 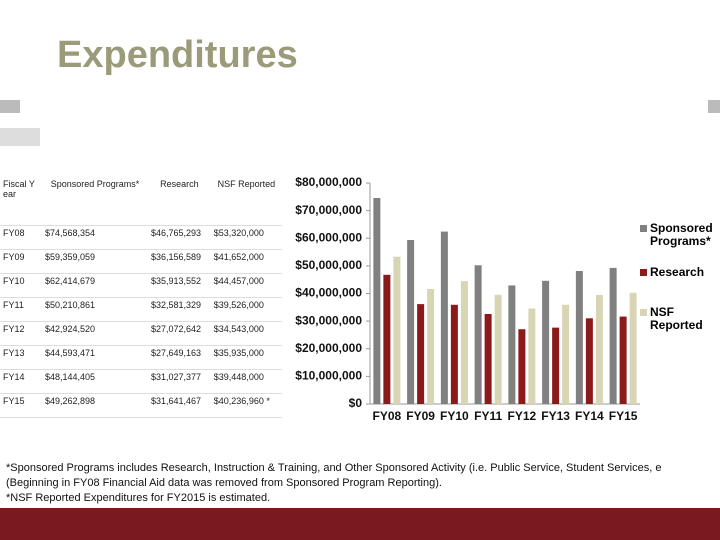 I want to click on footer-bar, so click(x=360, y=524).